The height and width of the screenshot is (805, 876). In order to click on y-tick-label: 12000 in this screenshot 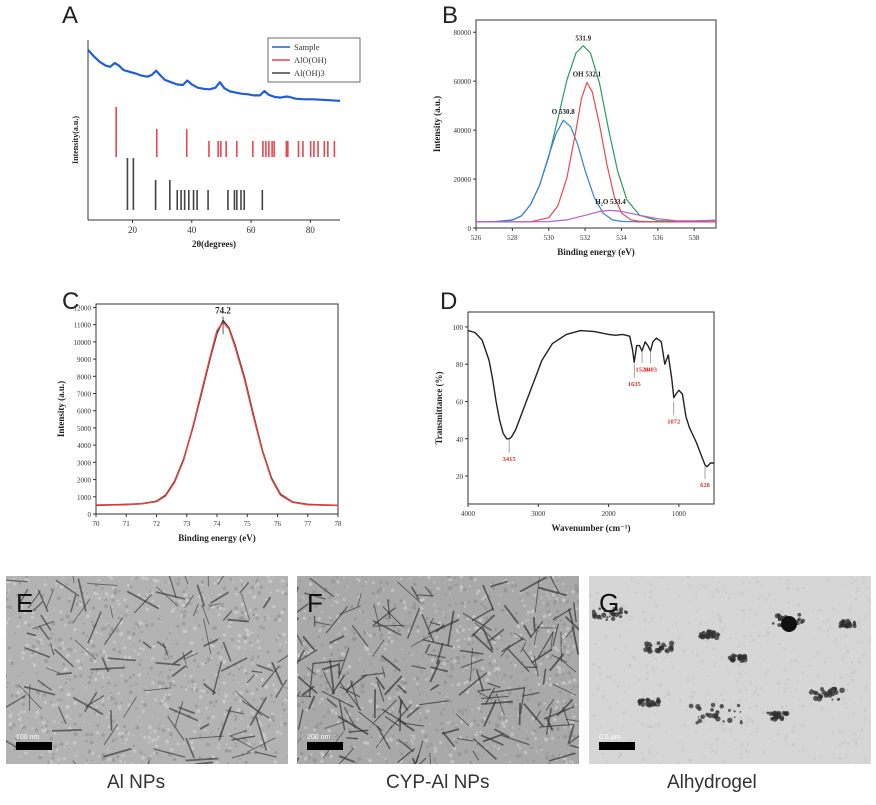, I will do `click(83, 308)`.